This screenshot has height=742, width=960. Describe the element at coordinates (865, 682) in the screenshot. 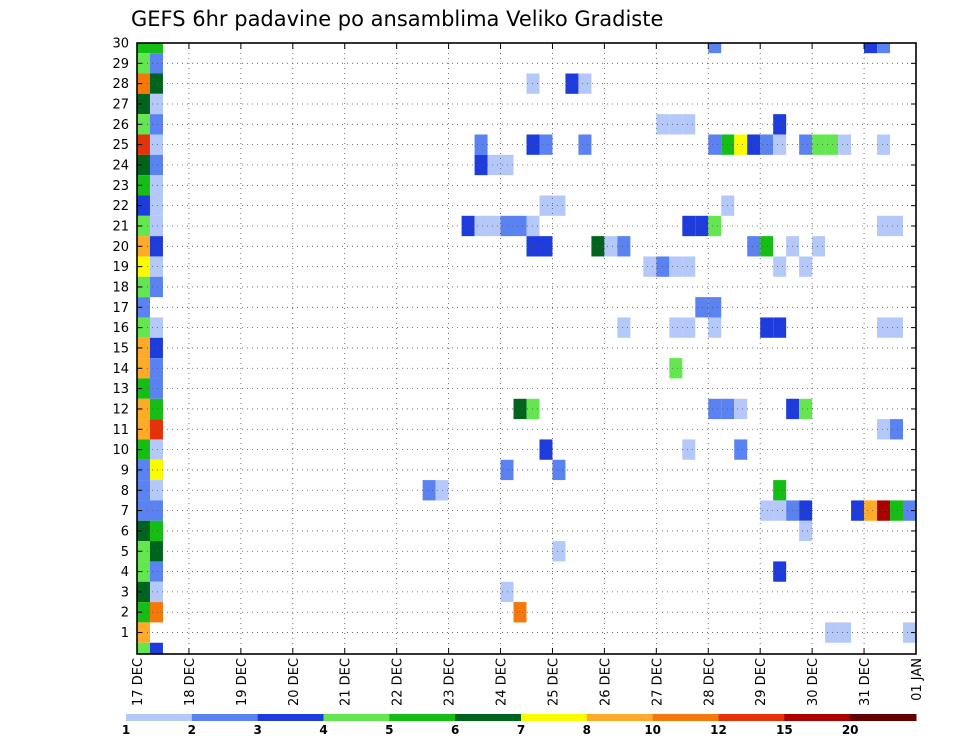

I see `x-tick-label: 31 DEC` at that location.